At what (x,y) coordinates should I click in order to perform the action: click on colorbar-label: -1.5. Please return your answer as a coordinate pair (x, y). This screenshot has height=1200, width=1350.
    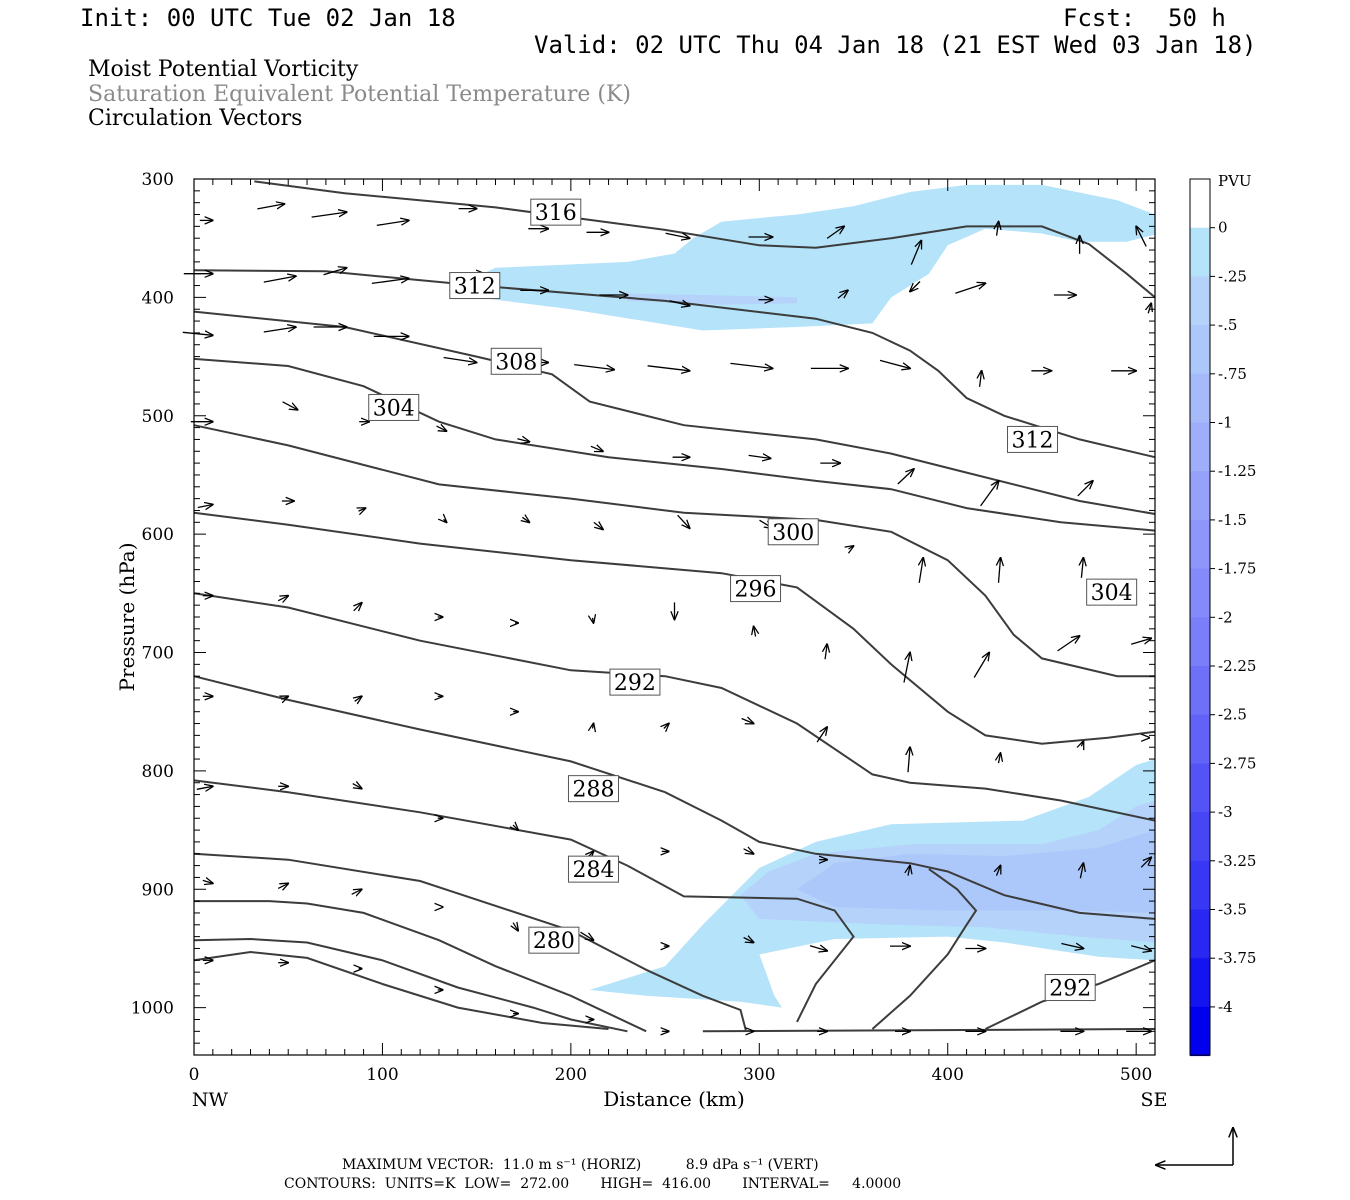
    Looking at the image, I should click on (1232, 520).